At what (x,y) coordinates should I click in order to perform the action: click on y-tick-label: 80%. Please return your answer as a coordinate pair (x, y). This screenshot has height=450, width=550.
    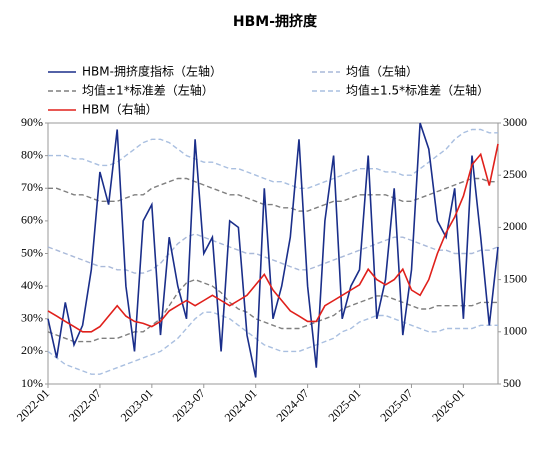
    Looking at the image, I should click on (32, 154).